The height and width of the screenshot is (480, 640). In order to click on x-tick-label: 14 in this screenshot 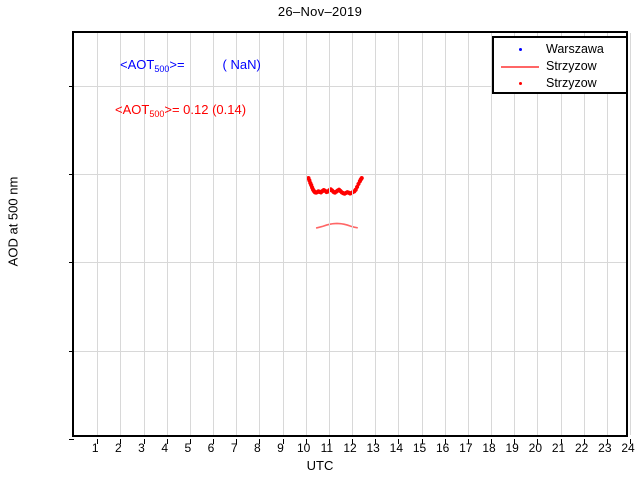, I will do `click(396, 448)`.